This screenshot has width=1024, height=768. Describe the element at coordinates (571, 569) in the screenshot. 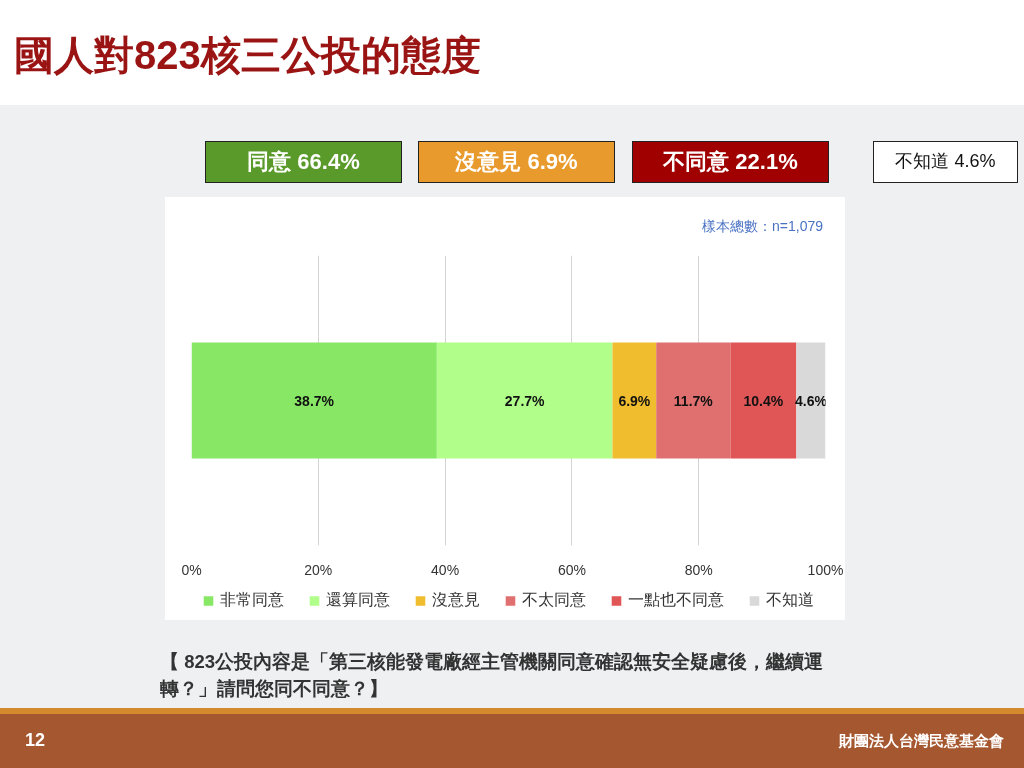

I see `x-tick-label: 60%` at that location.